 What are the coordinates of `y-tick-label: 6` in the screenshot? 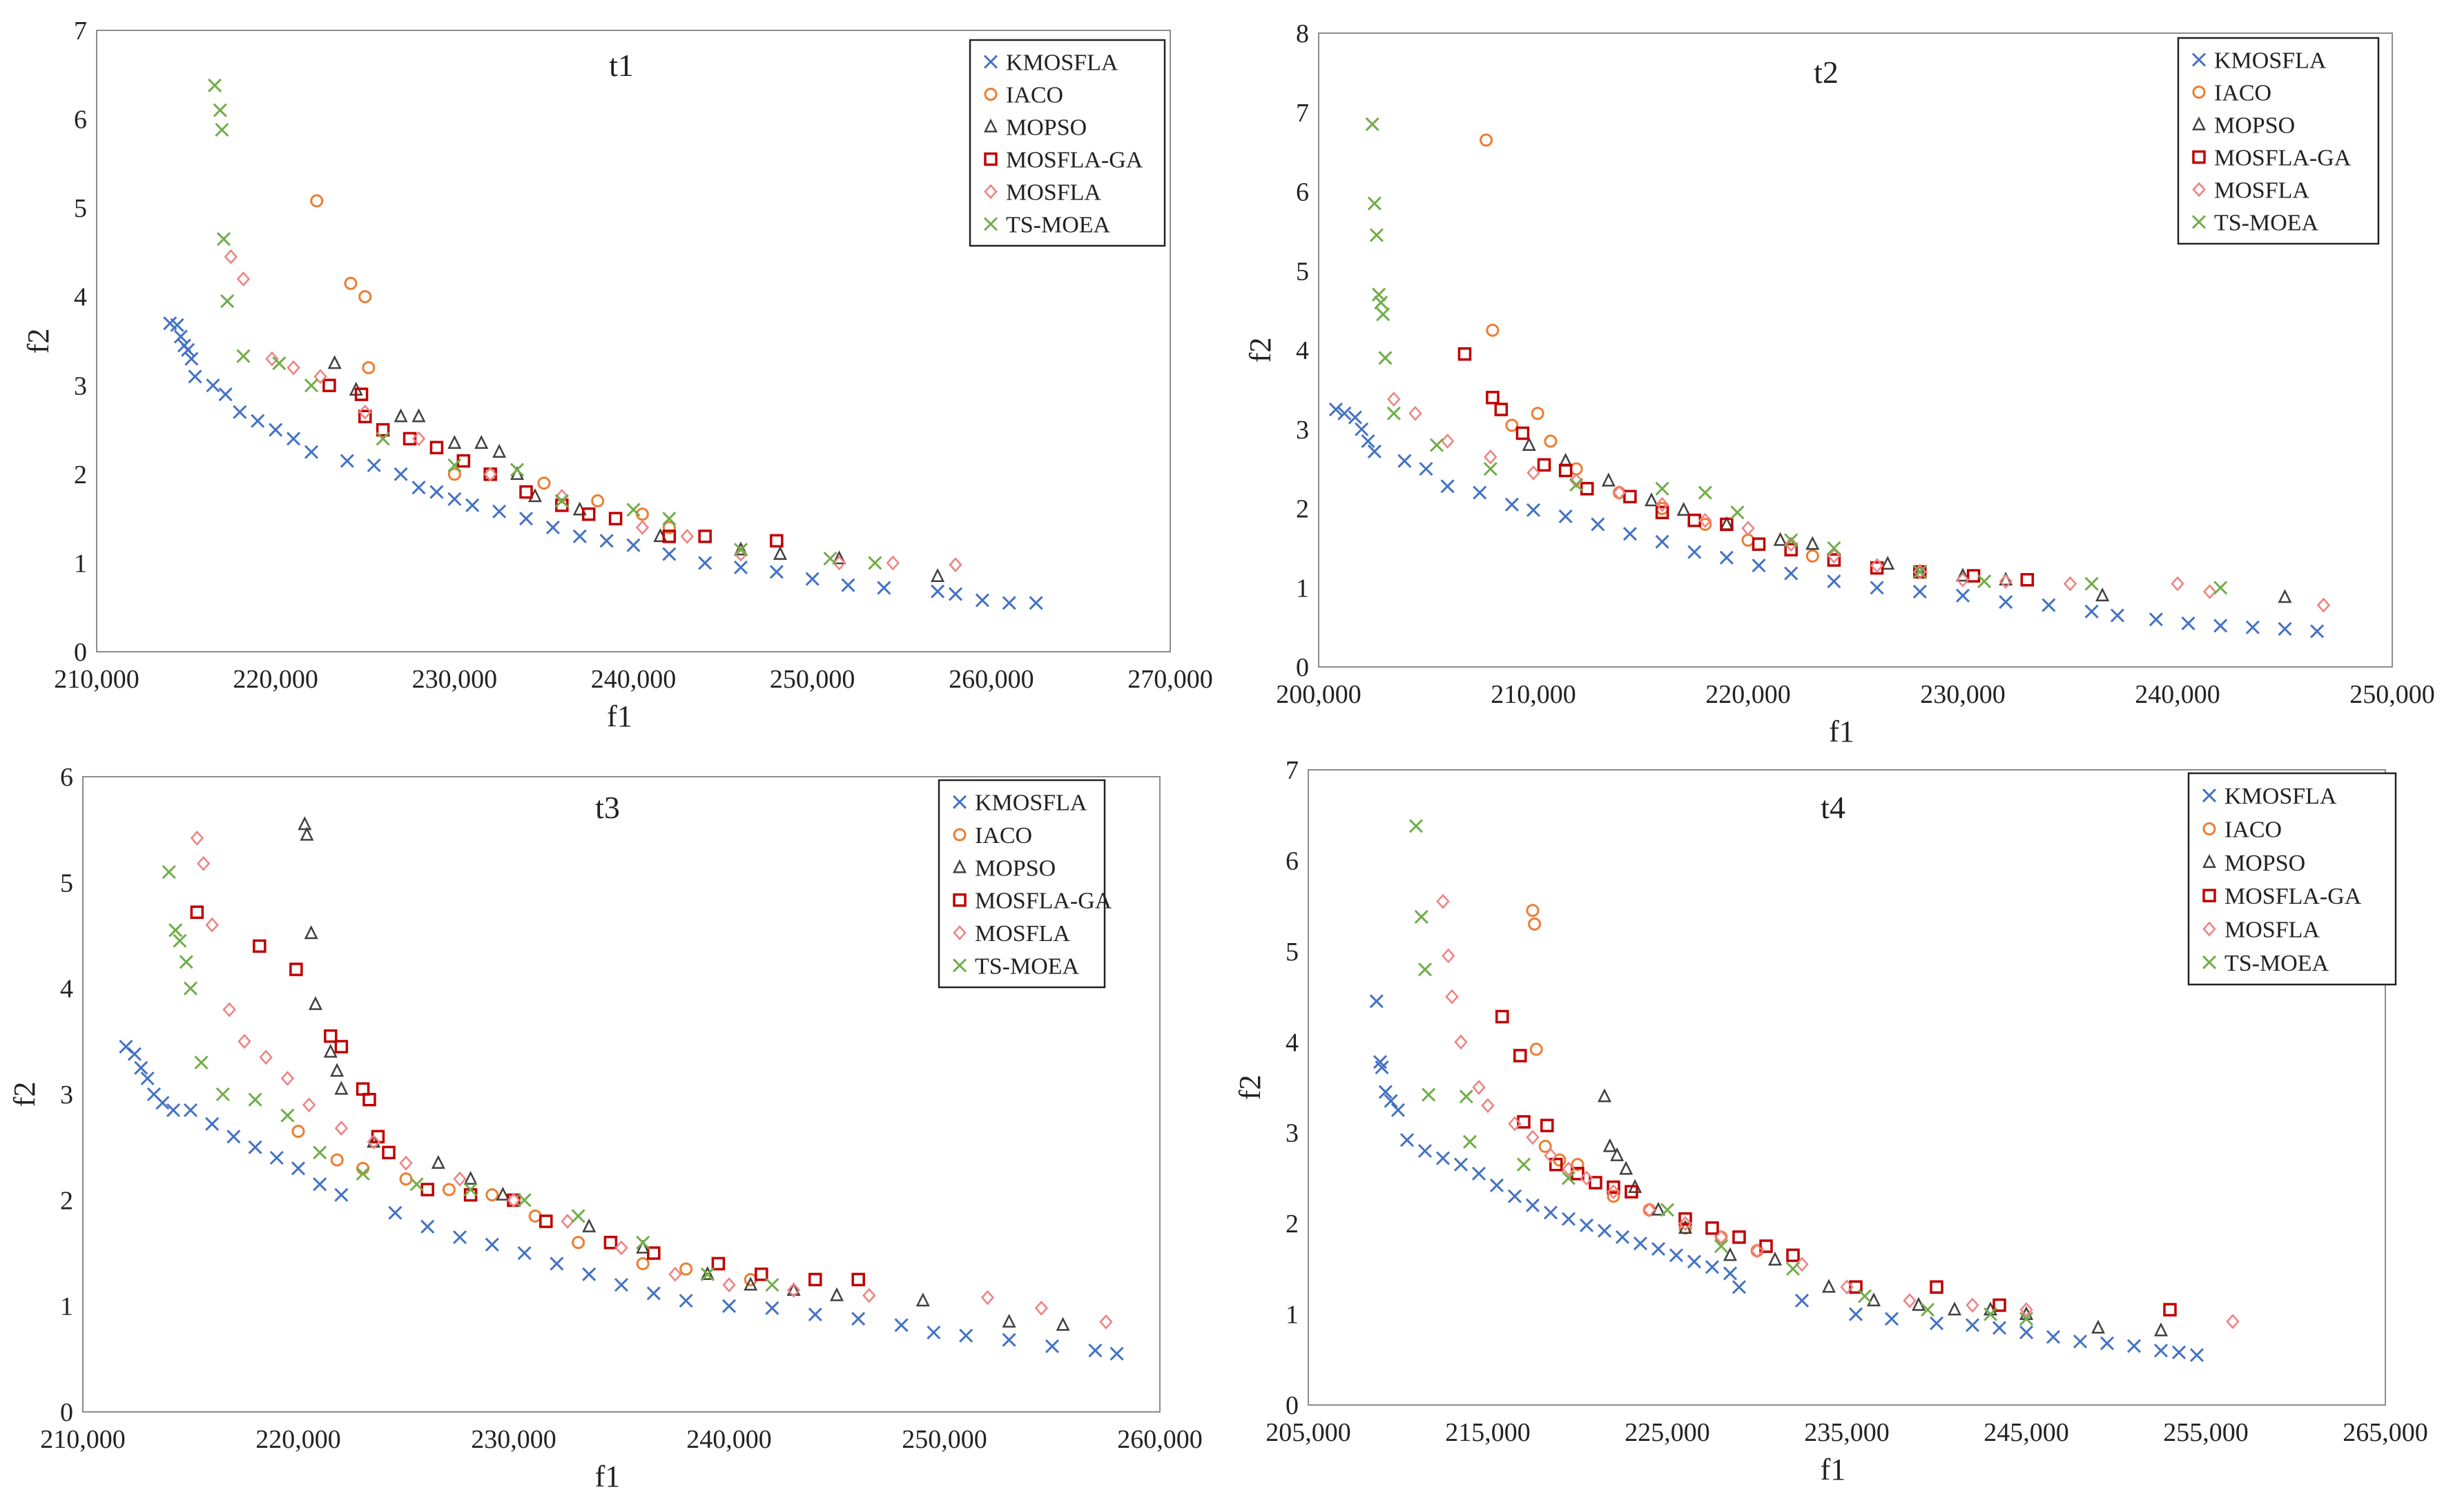 It's located at (1302, 193).